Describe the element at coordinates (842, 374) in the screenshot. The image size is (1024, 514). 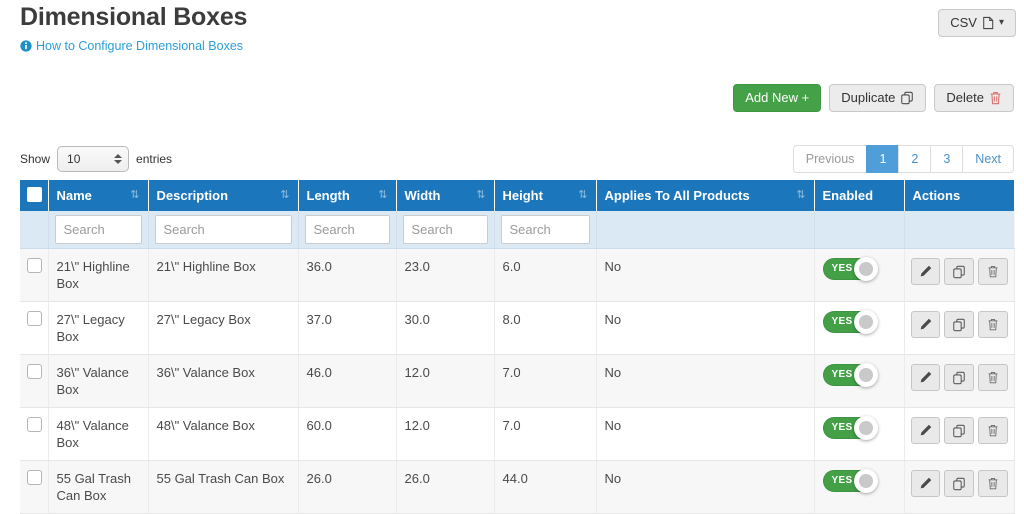
I see `toggle-label: YES` at that location.